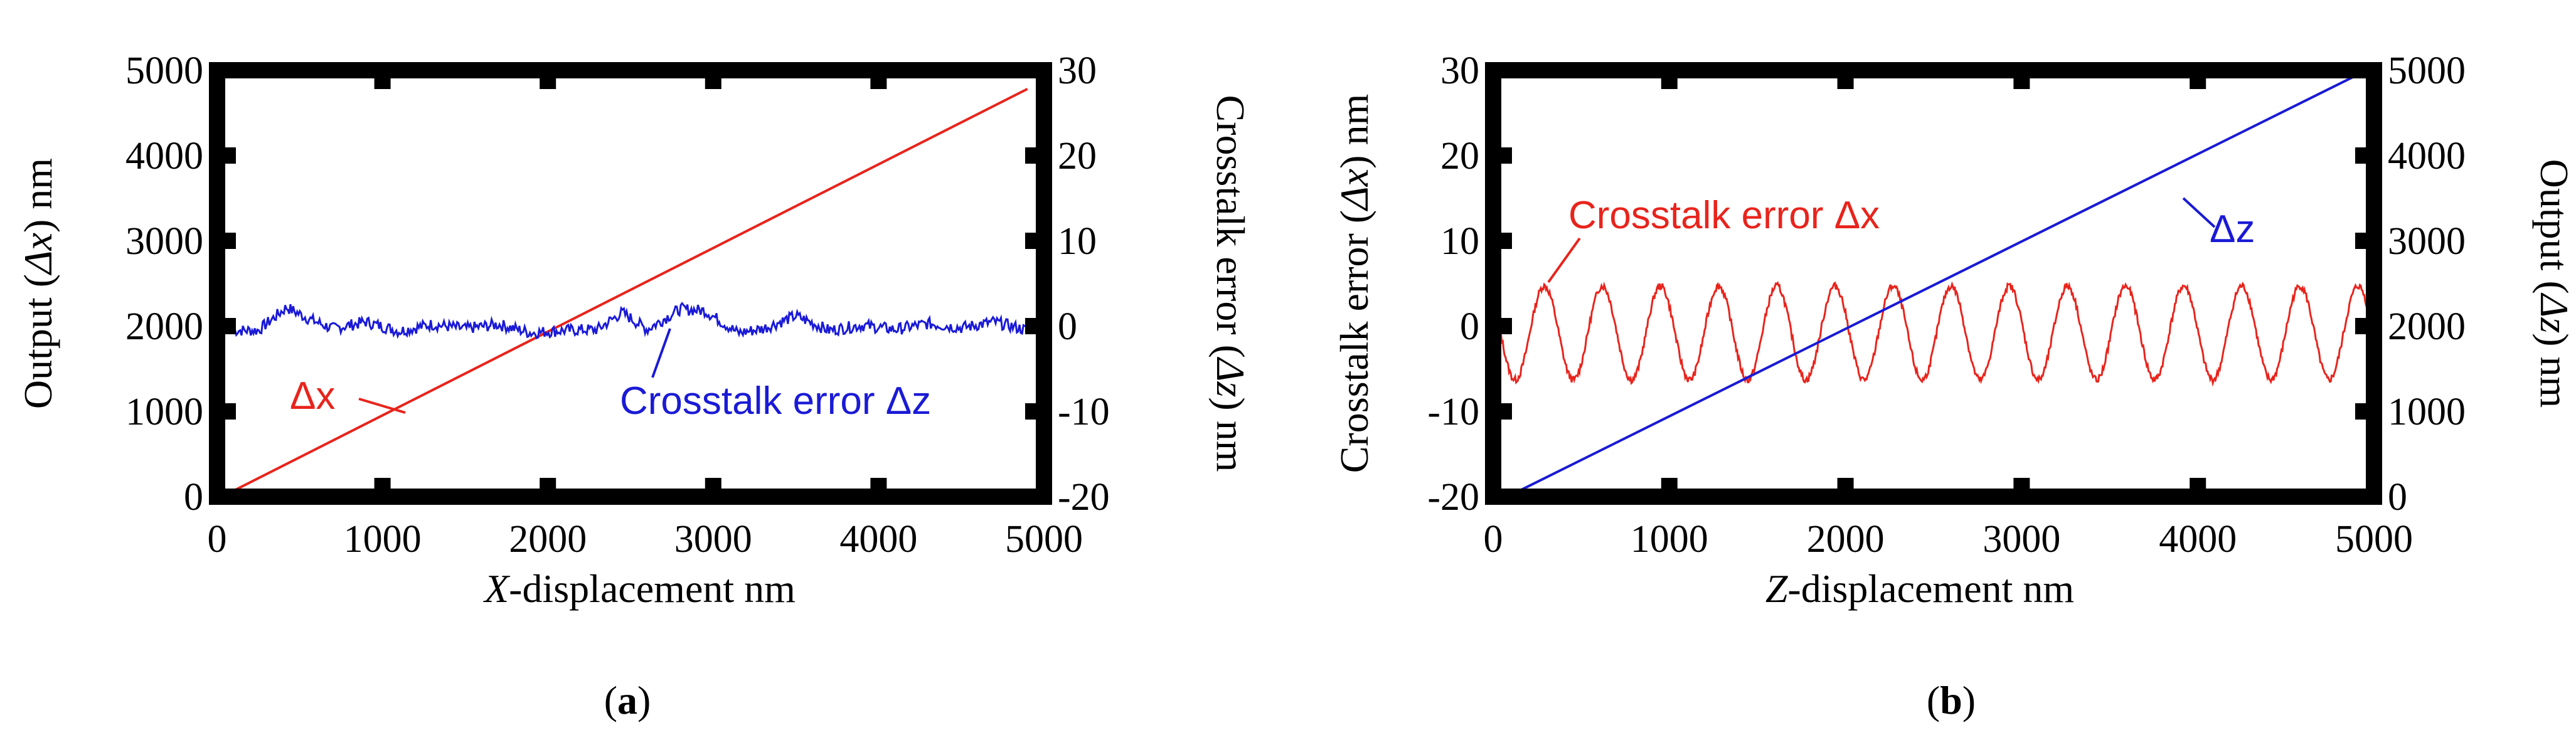 This screenshot has width=2576, height=740. Describe the element at coordinates (164, 326) in the screenshot. I see `panel-a-ytick-left-label: 2000` at that location.